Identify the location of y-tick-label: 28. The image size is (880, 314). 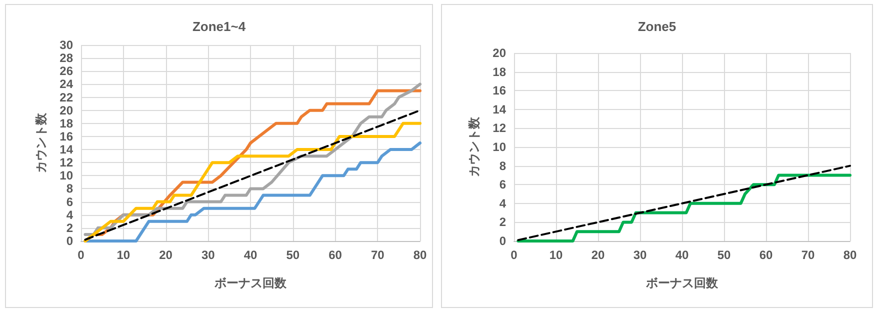
(67, 58).